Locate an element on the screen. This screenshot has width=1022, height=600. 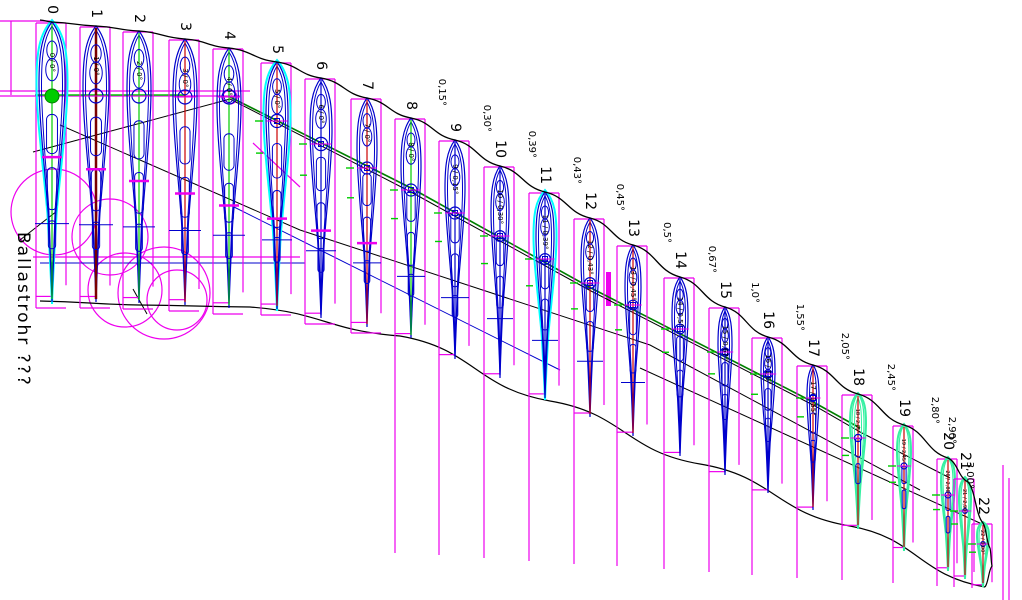
spar-hole is located at coordinates (52, 96).